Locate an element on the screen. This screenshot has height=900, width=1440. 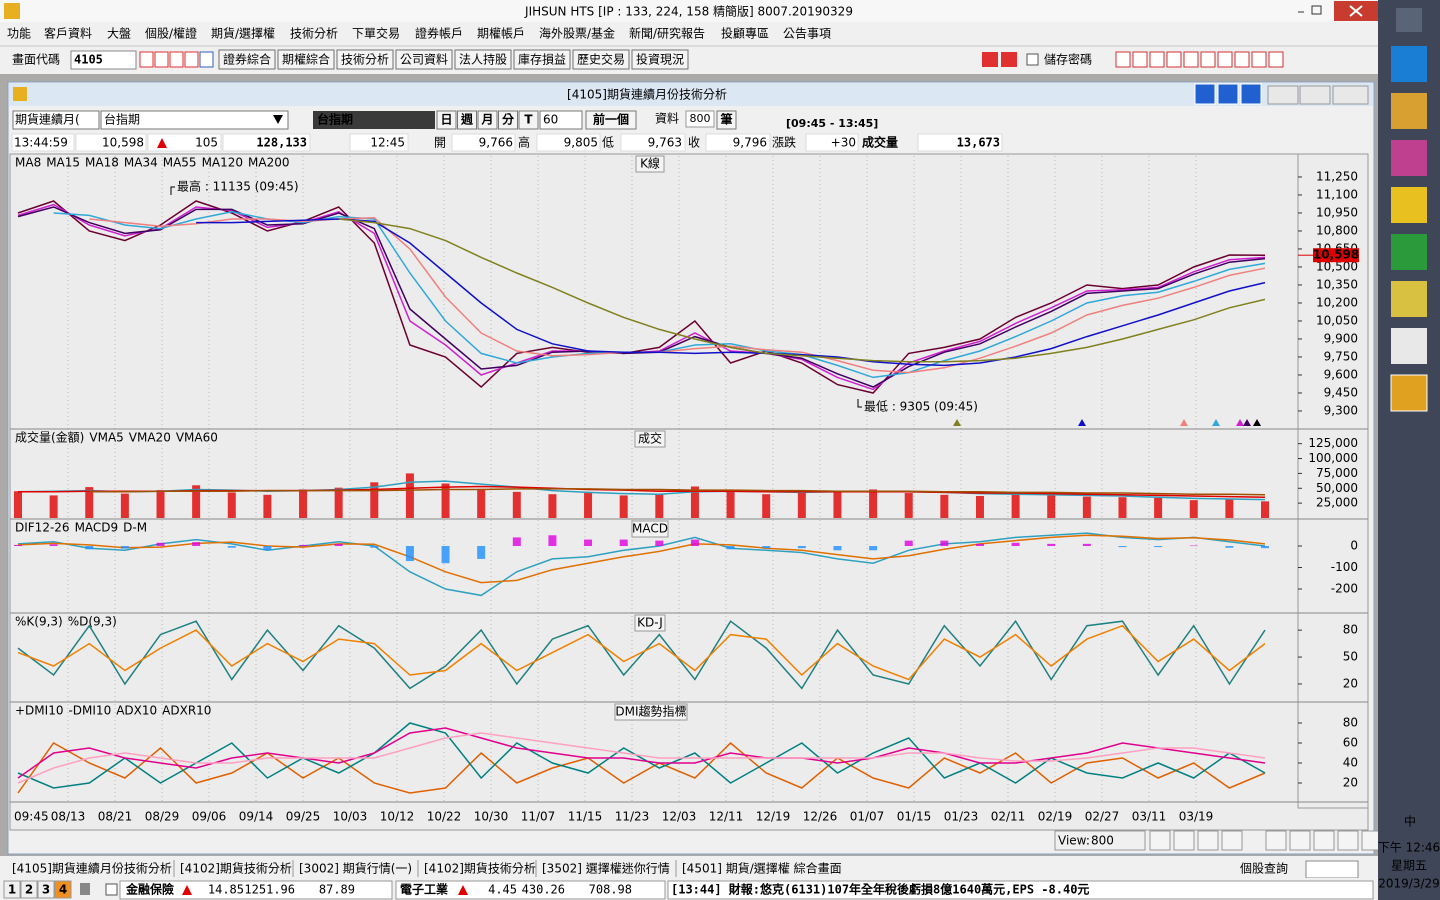
page-label: 4 is located at coordinates (63, 890).